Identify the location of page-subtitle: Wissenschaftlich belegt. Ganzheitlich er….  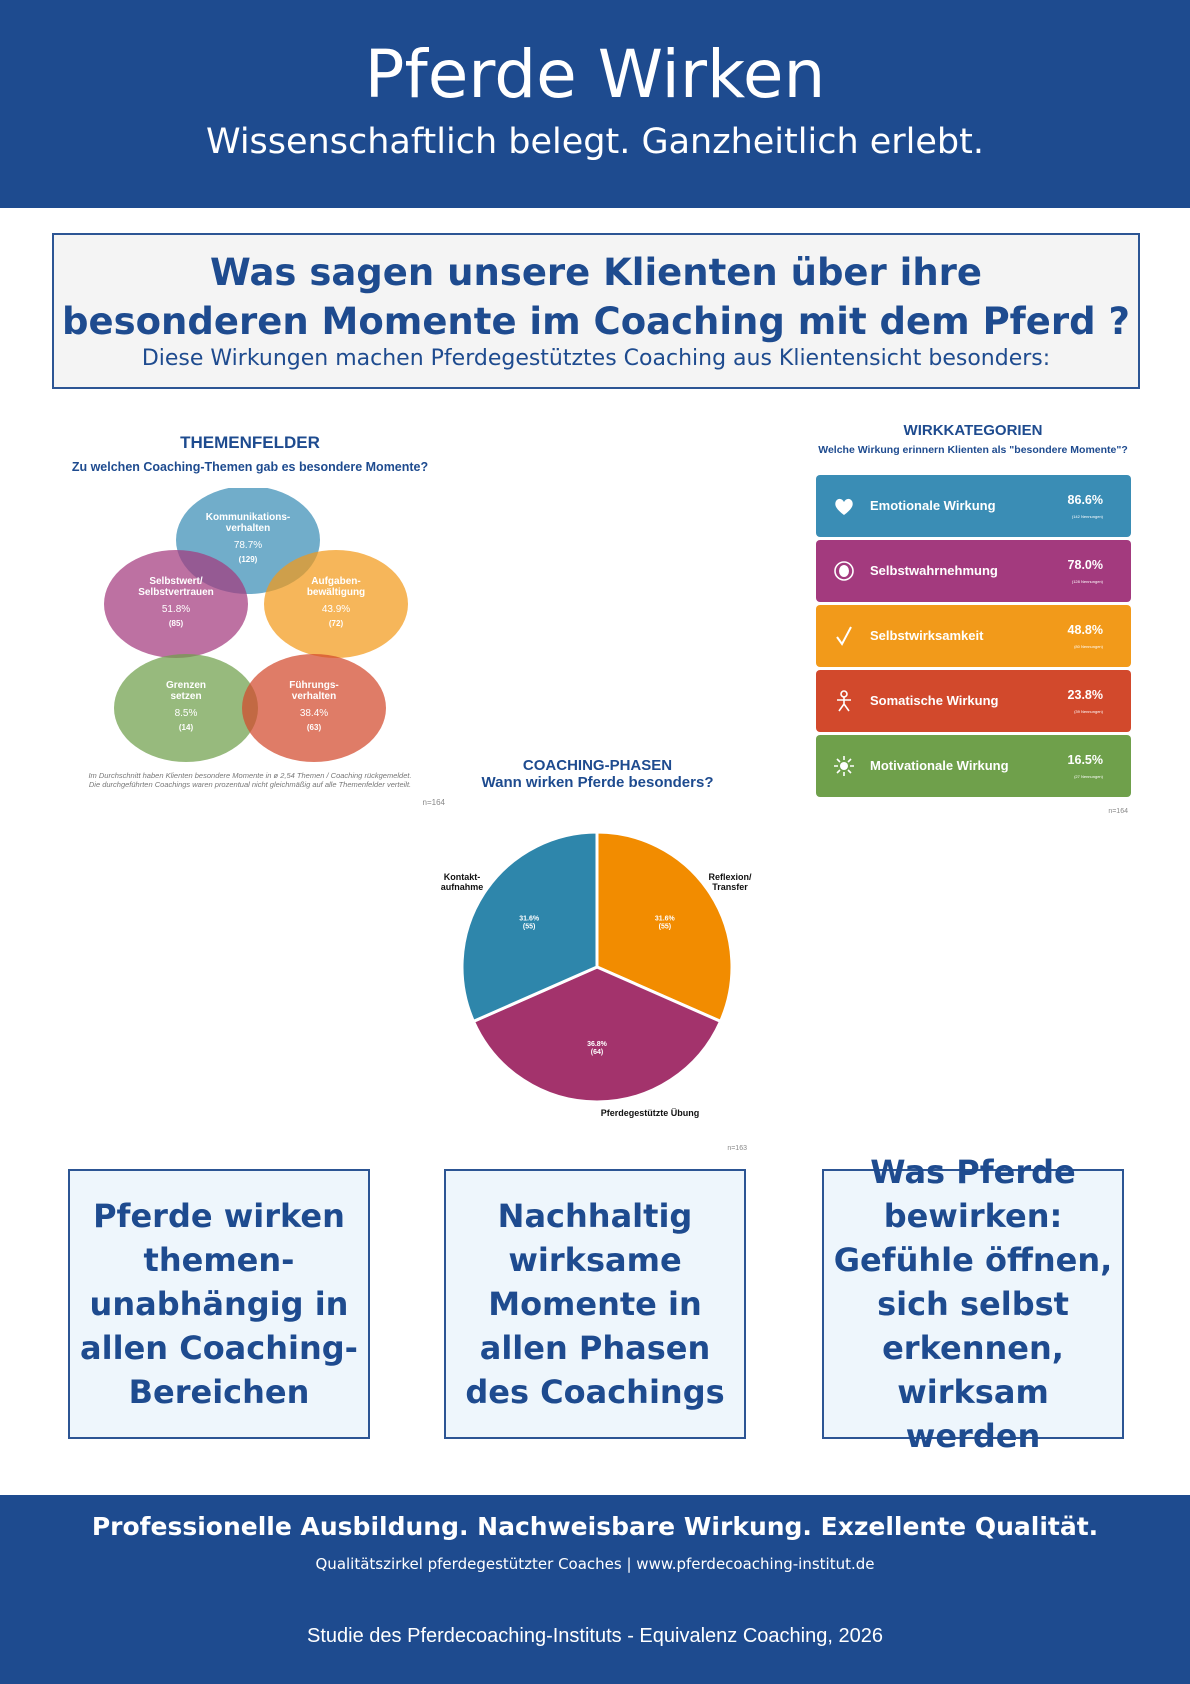
(594, 142).